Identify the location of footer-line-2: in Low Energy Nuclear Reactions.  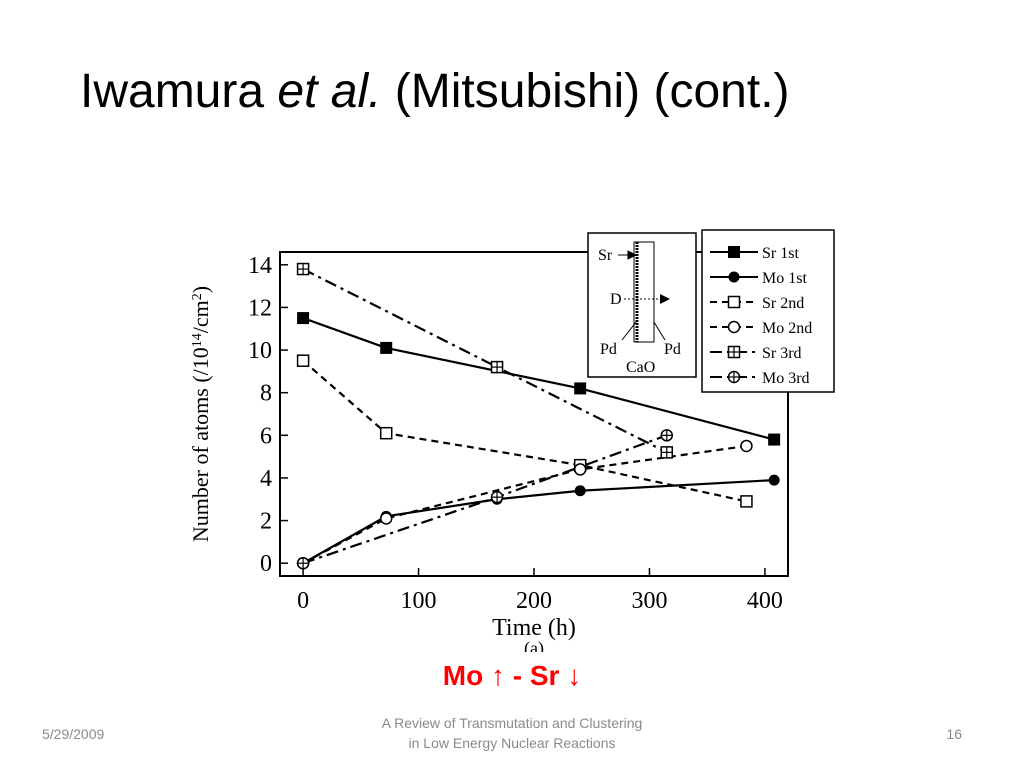
(512, 743).